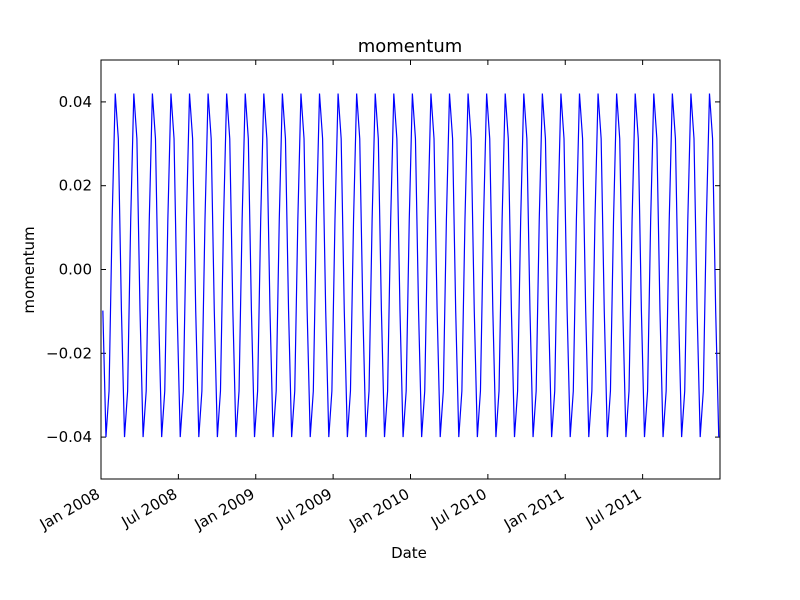  Describe the element at coordinates (69, 437) in the screenshot. I see `y-tick-label: −0.04` at that location.